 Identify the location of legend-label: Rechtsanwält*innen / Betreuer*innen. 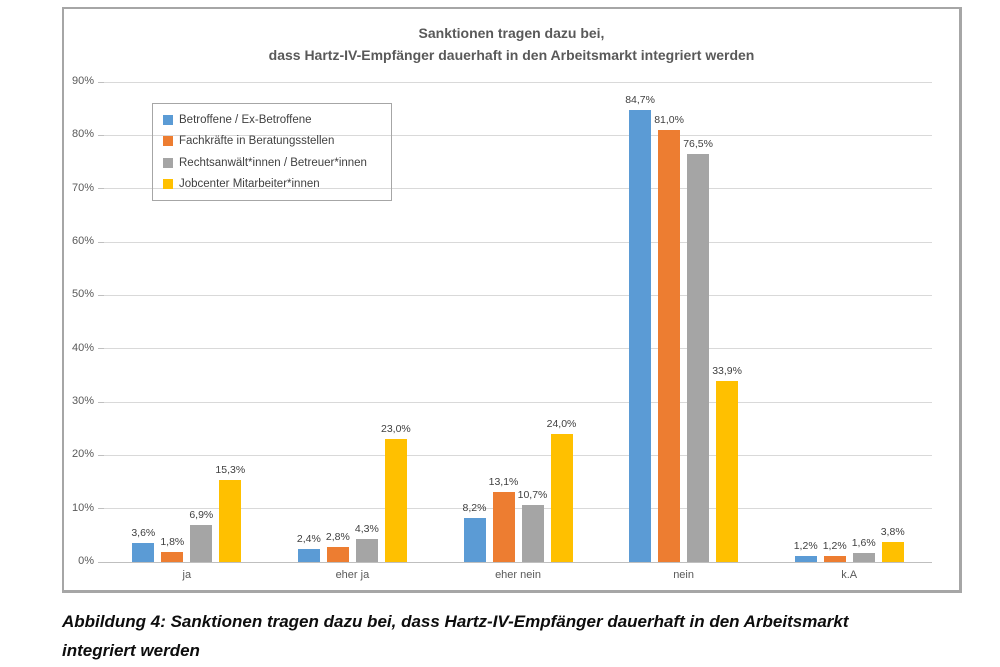
(273, 162).